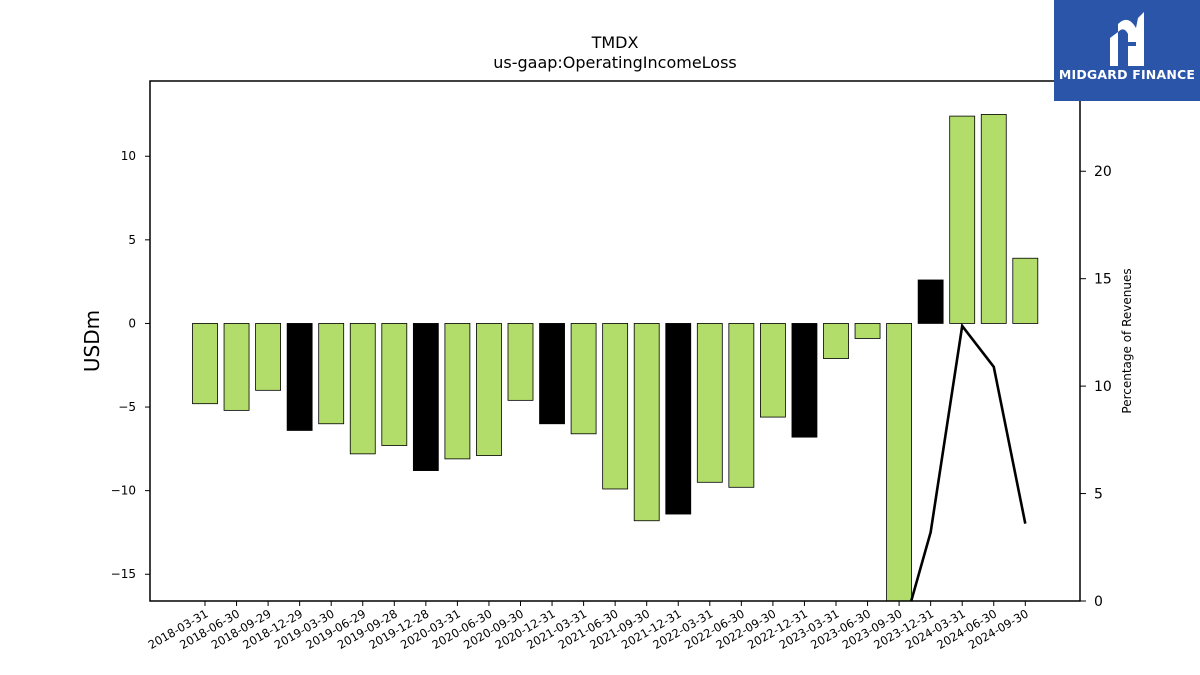 This screenshot has height=675, width=1200. What do you see at coordinates (130, 365) in the screenshot?
I see `y-axis-ticks: −15 −10 −5 0 5 10` at bounding box center [130, 365].